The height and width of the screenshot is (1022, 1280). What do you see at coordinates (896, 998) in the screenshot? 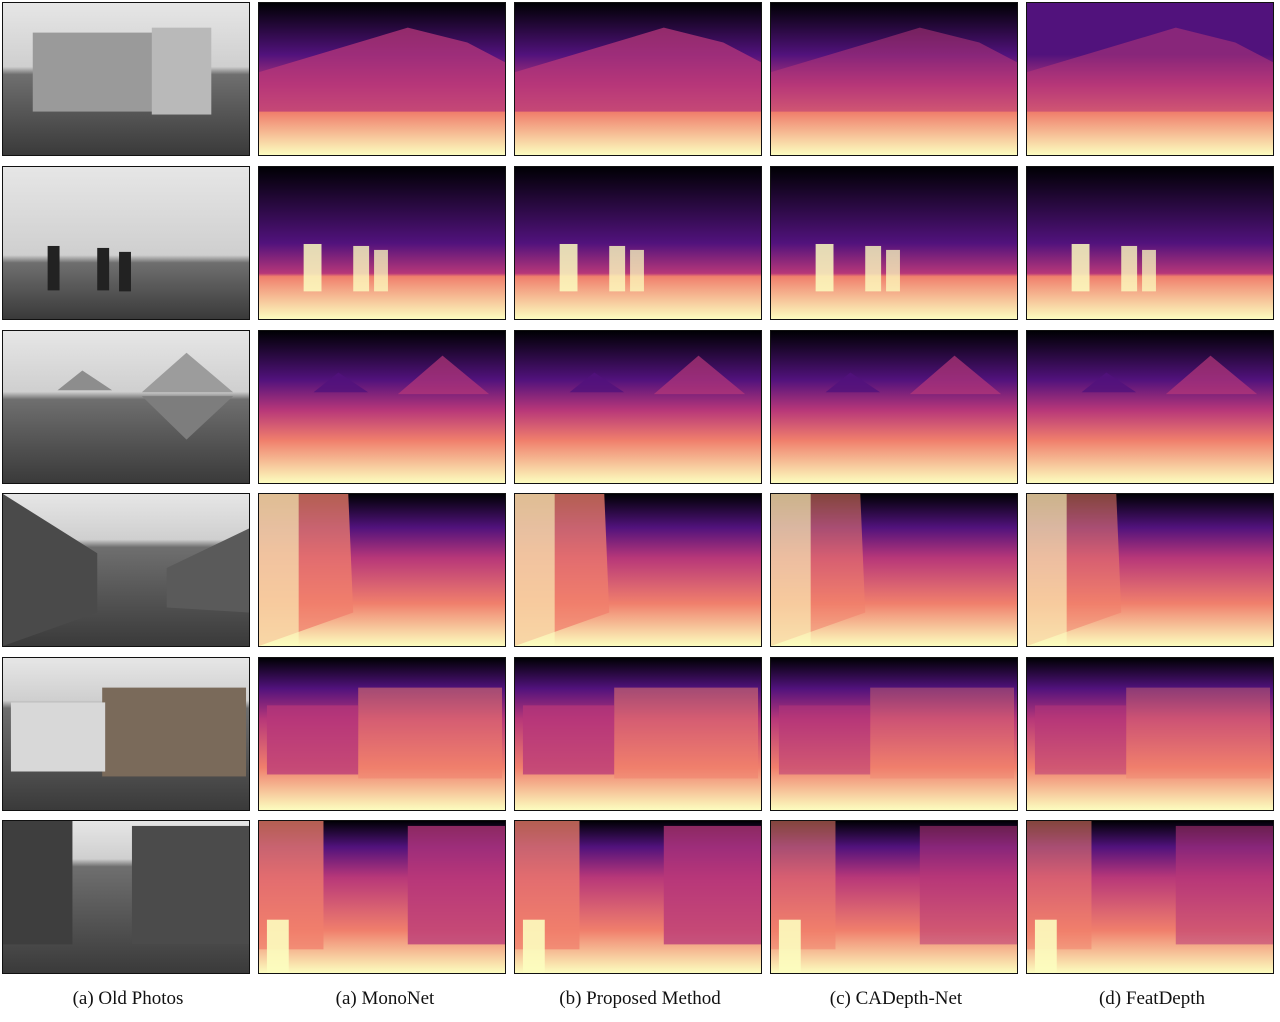
I see `caption-cadepth-net: (c) CADepth-Net` at bounding box center [896, 998].